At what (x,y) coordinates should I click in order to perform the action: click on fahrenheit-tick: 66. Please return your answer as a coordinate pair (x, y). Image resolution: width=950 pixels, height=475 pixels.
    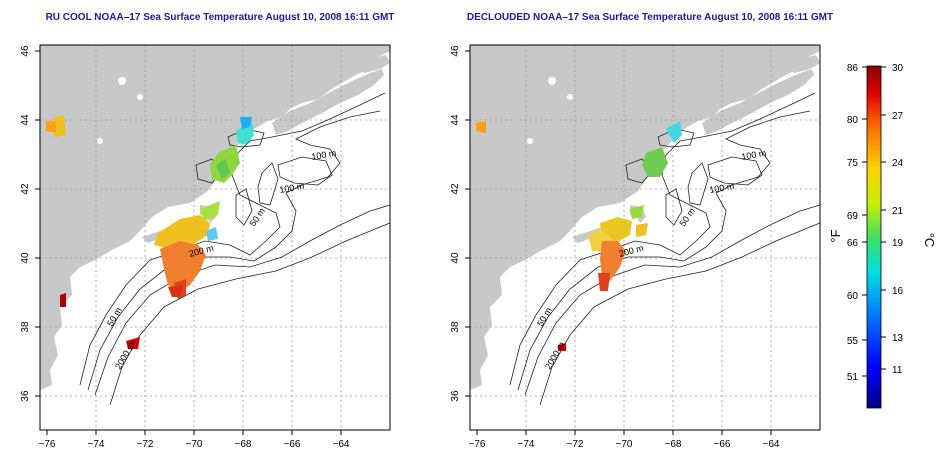
    Looking at the image, I should click on (853, 243).